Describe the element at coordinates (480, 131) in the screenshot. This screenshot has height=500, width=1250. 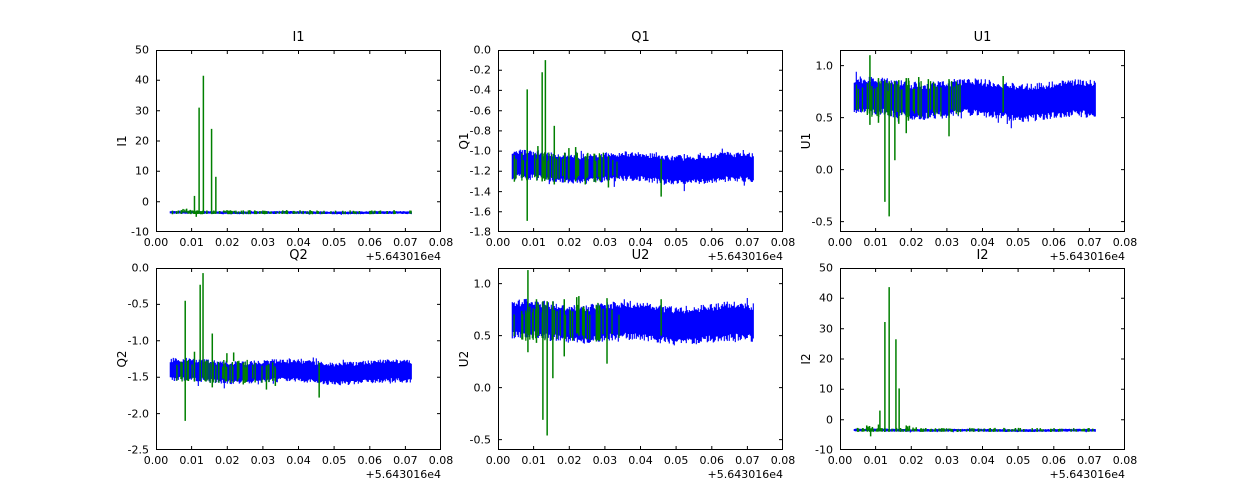
I see `y-tick-label: -0.8` at that location.